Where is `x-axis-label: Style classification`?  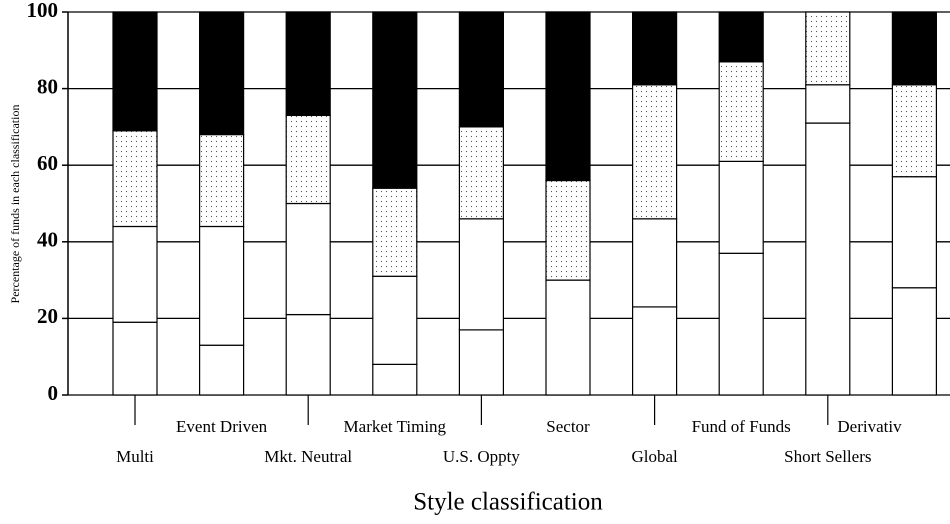
x-axis-label: Style classification is located at coordinates (508, 502).